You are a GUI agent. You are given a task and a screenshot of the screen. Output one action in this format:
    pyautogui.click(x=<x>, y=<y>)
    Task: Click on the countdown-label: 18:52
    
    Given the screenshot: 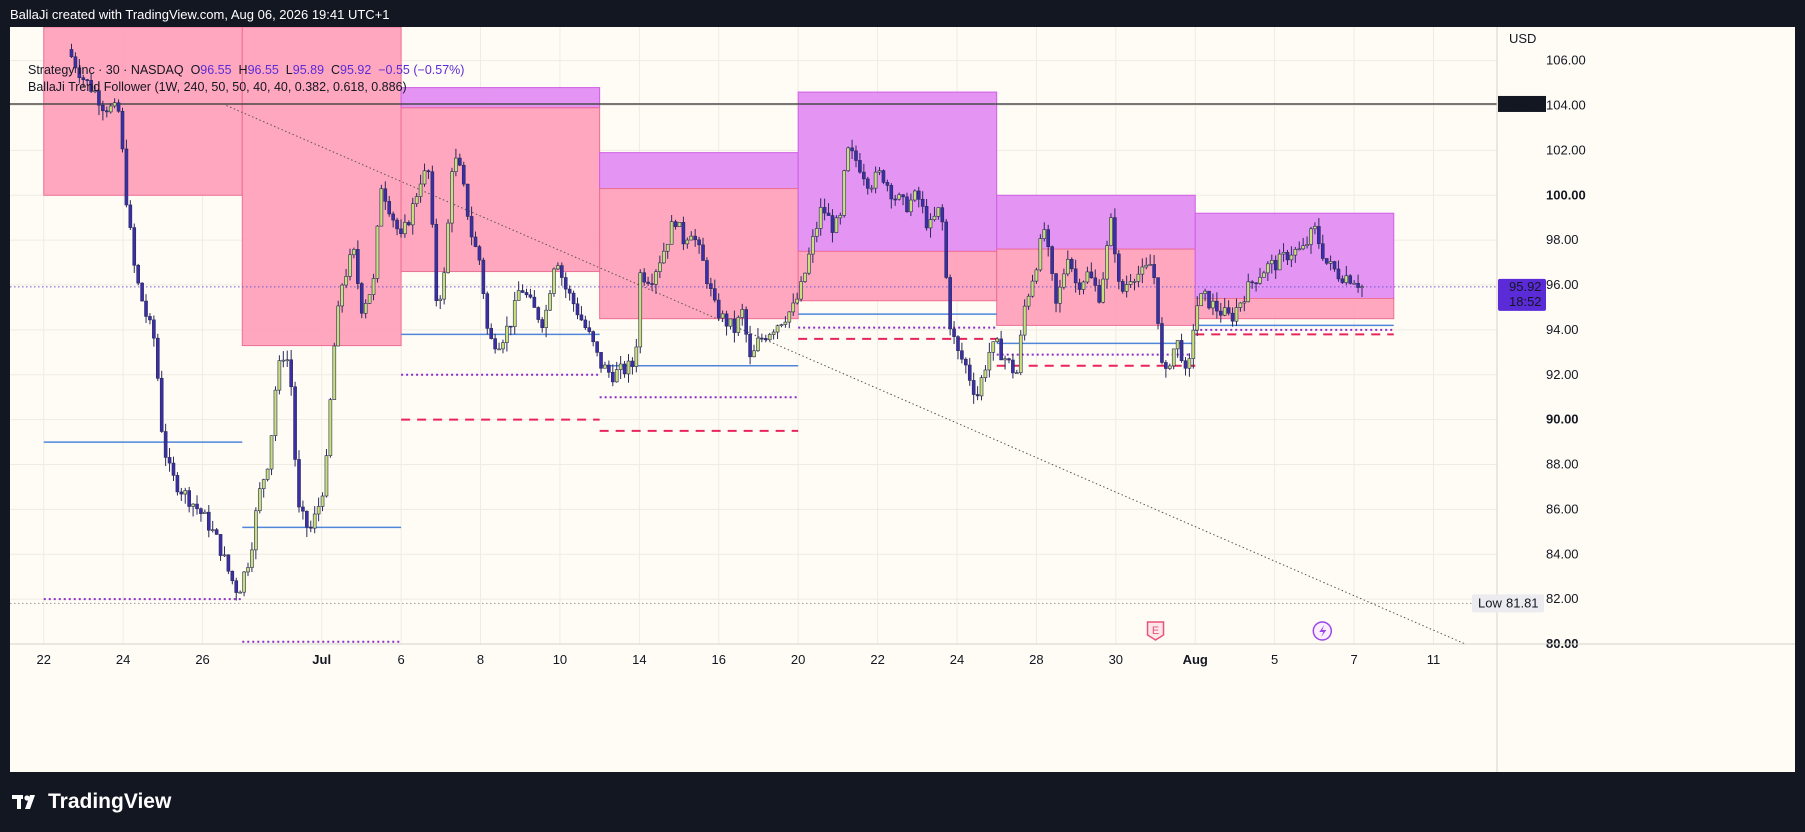 What is the action you would take?
    pyautogui.click(x=1525, y=301)
    